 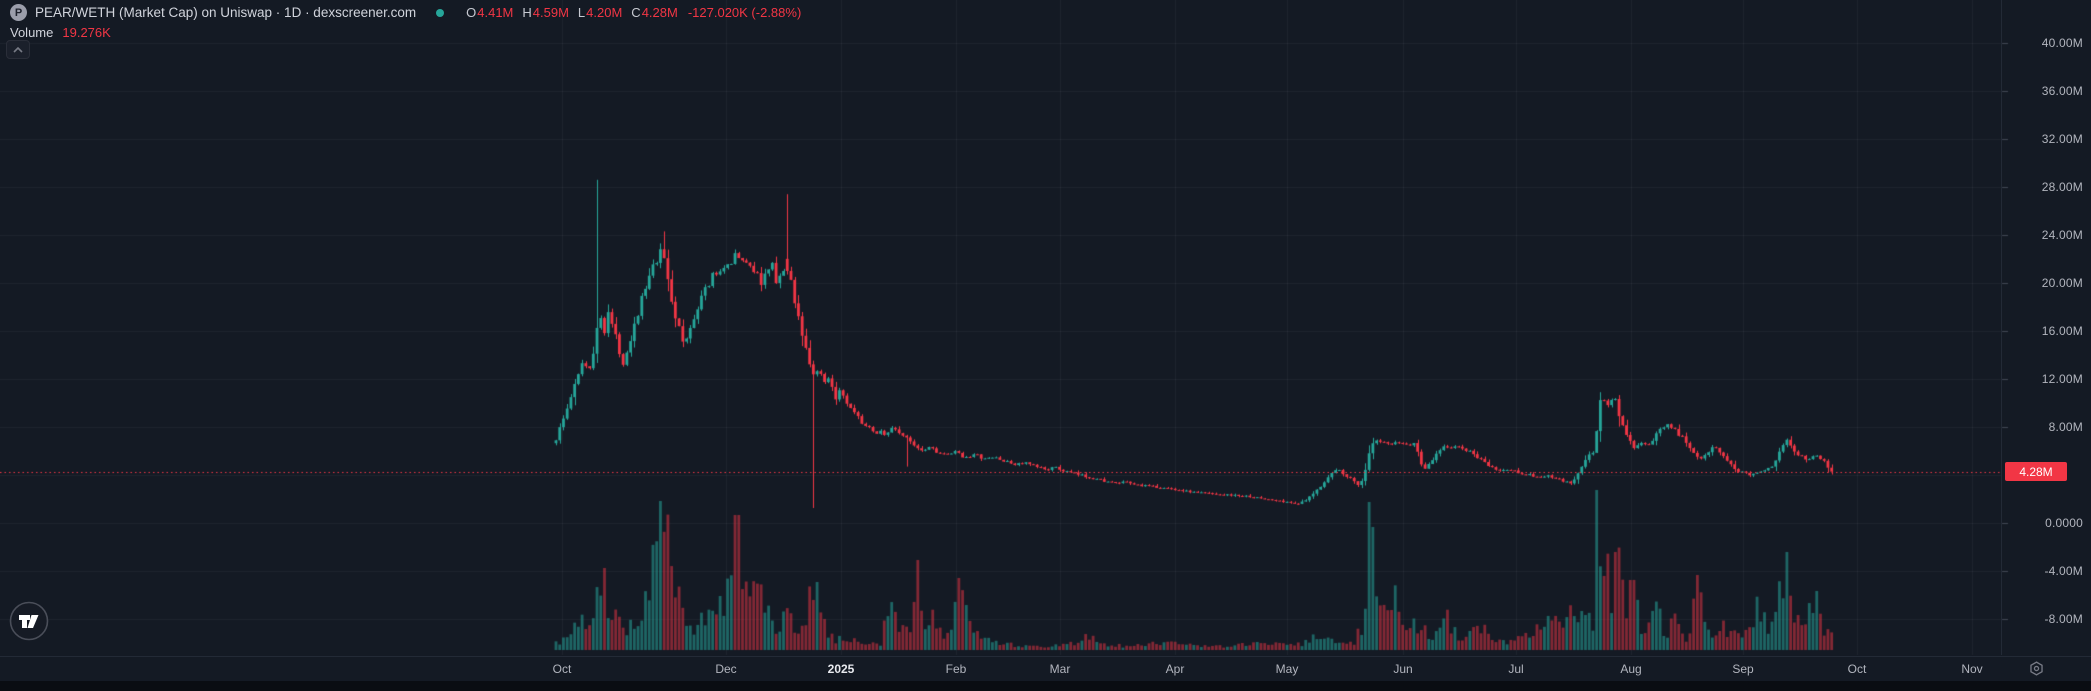 What do you see at coordinates (18, 12) in the screenshot?
I see `pair-logo-icon: P` at bounding box center [18, 12].